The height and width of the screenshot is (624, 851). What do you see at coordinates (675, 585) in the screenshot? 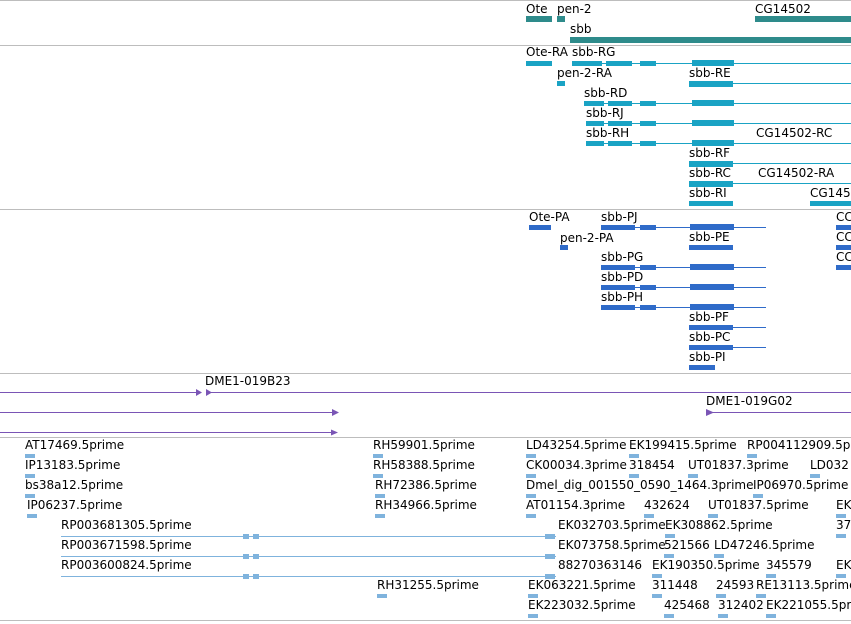
I see `est-label: 311448` at bounding box center [675, 585].